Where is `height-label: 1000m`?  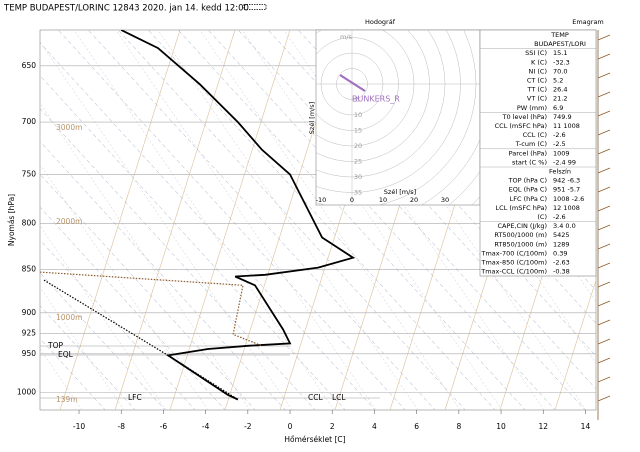 height-label: 1000m is located at coordinates (69, 317).